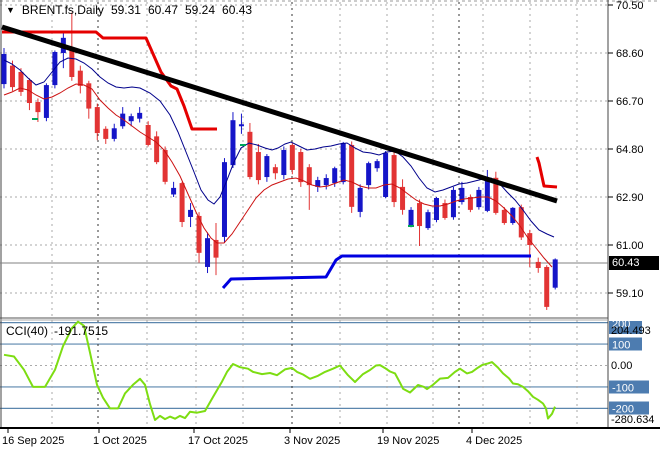 The image size is (660, 450). I want to click on support-line, so click(376, 271).